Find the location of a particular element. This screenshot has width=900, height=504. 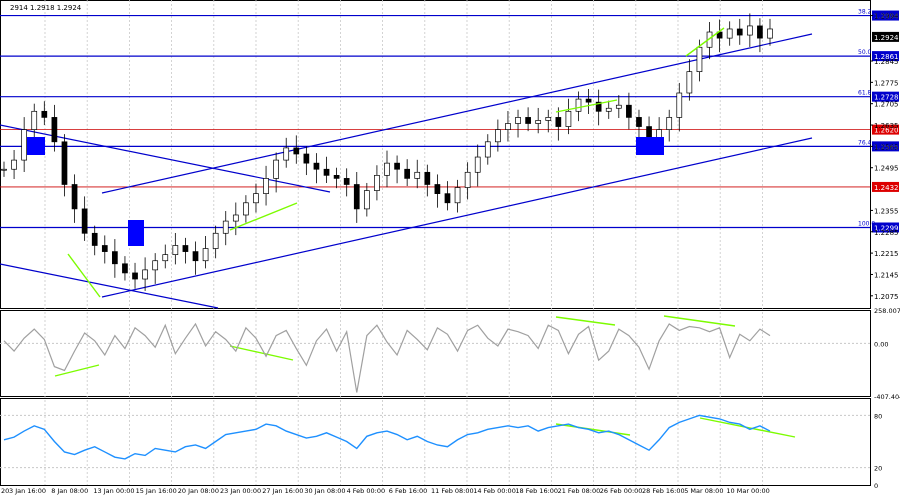

price-tick-label: 1.2845 is located at coordinates (886, 62).